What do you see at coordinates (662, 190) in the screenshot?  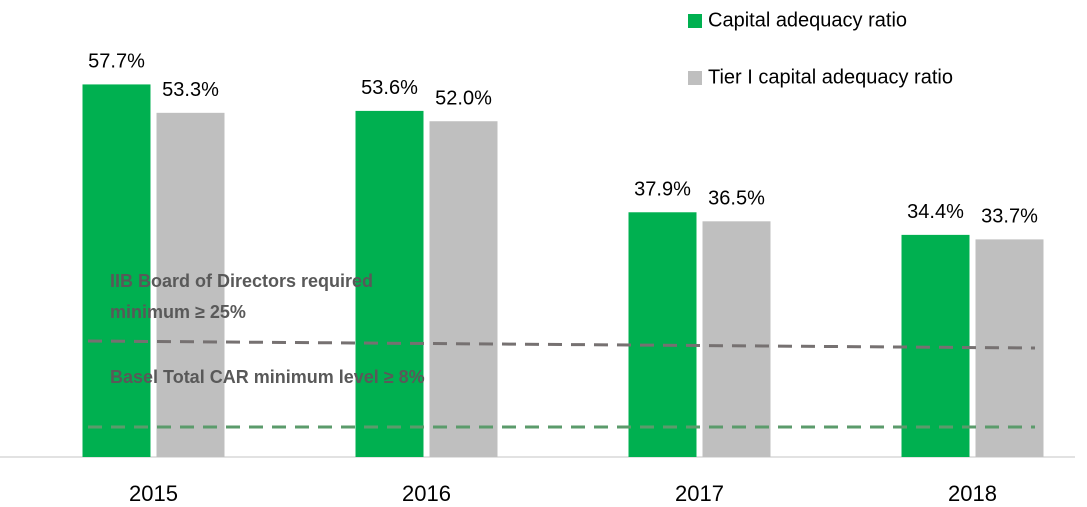 I see `value-label: 37.9%` at bounding box center [662, 190].